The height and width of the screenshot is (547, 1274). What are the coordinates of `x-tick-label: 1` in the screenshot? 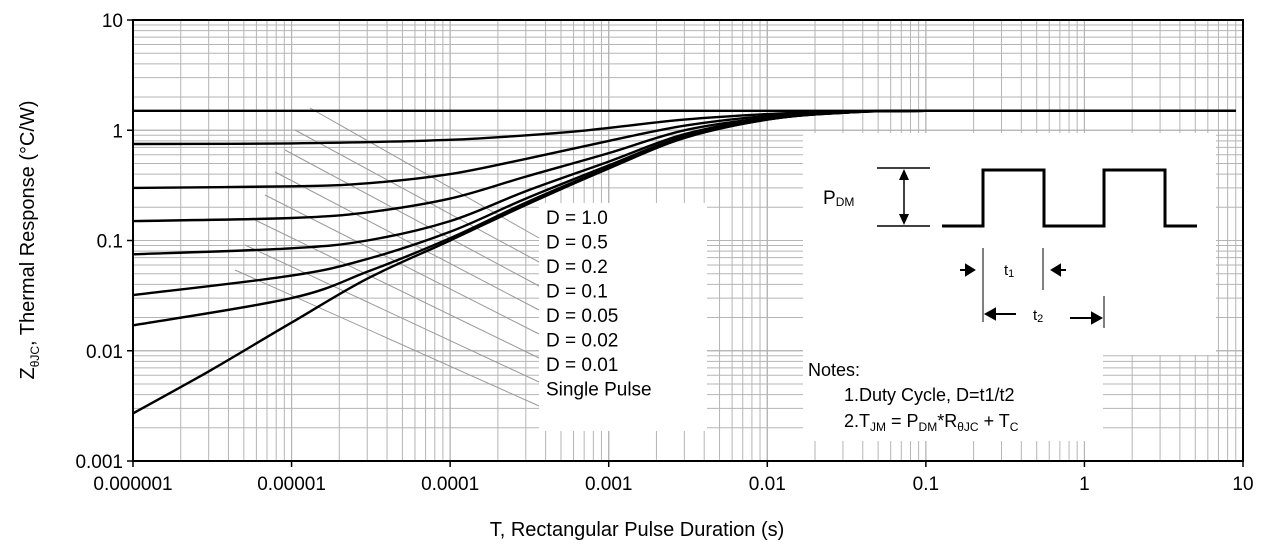 It's located at (1084, 484).